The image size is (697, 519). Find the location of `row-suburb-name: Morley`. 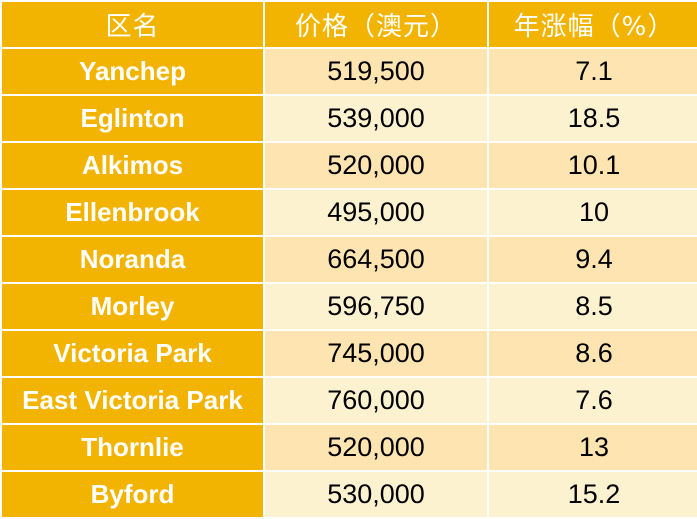

row-suburb-name: Morley is located at coordinates (132, 306).